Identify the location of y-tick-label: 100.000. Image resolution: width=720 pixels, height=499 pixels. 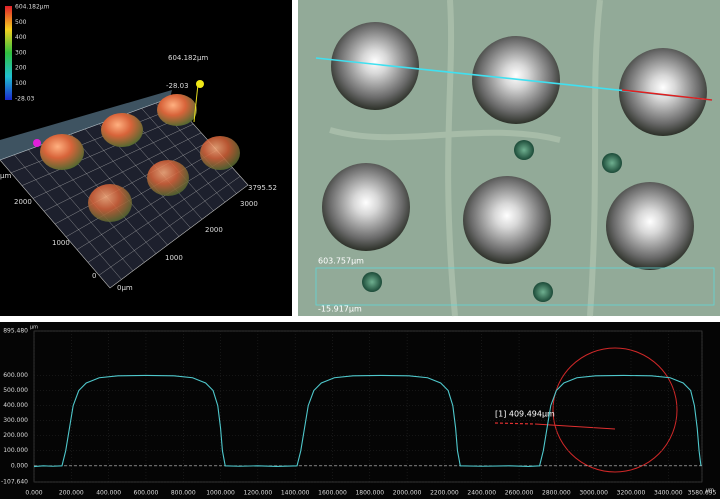
(15, 450).